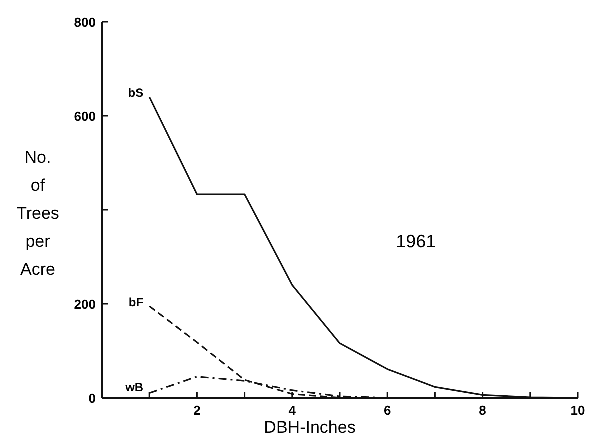 This screenshot has height=447, width=590. I want to click on x-tick-label: 6, so click(388, 410).